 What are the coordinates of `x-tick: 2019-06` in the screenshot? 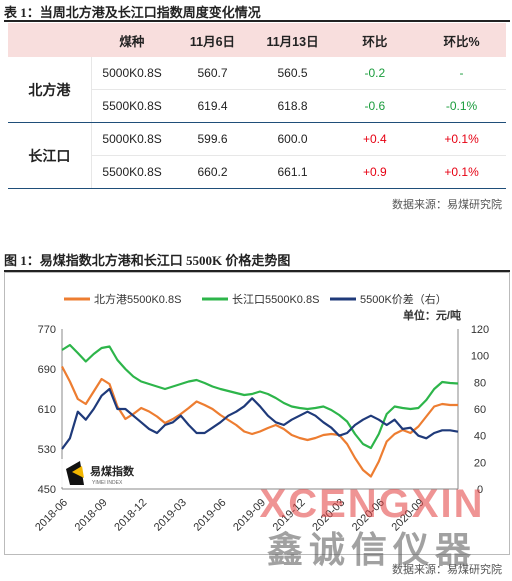 It's located at (209, 515).